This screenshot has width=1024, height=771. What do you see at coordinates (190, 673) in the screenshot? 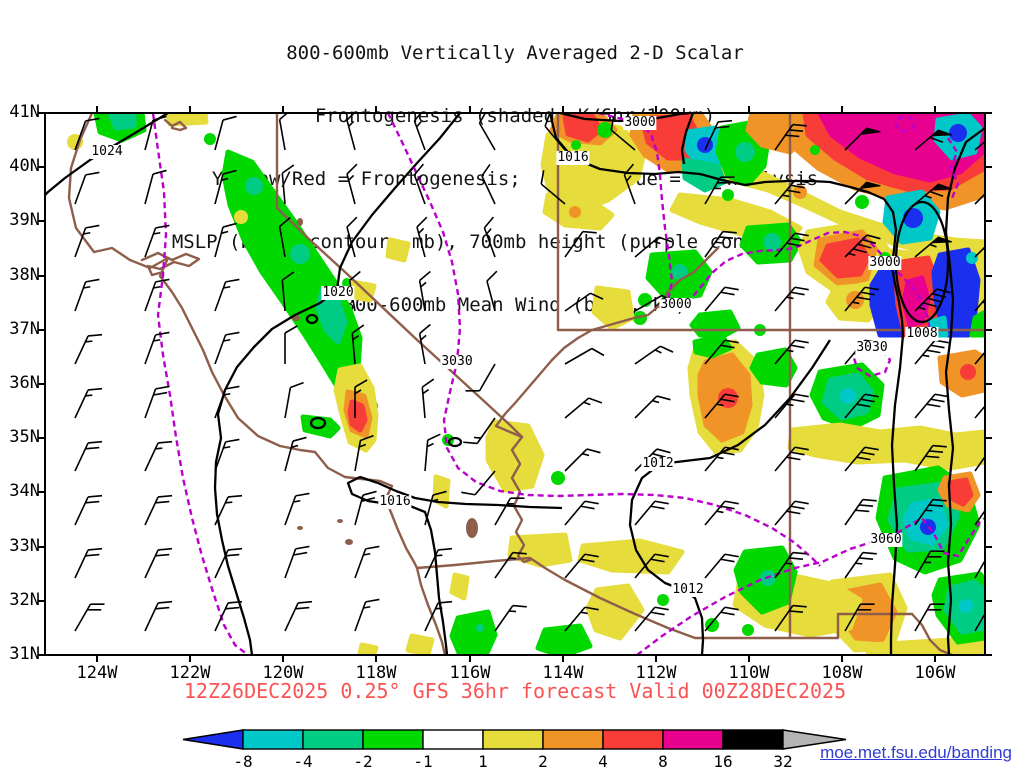
I see `lon-label: 122W` at bounding box center [190, 673].